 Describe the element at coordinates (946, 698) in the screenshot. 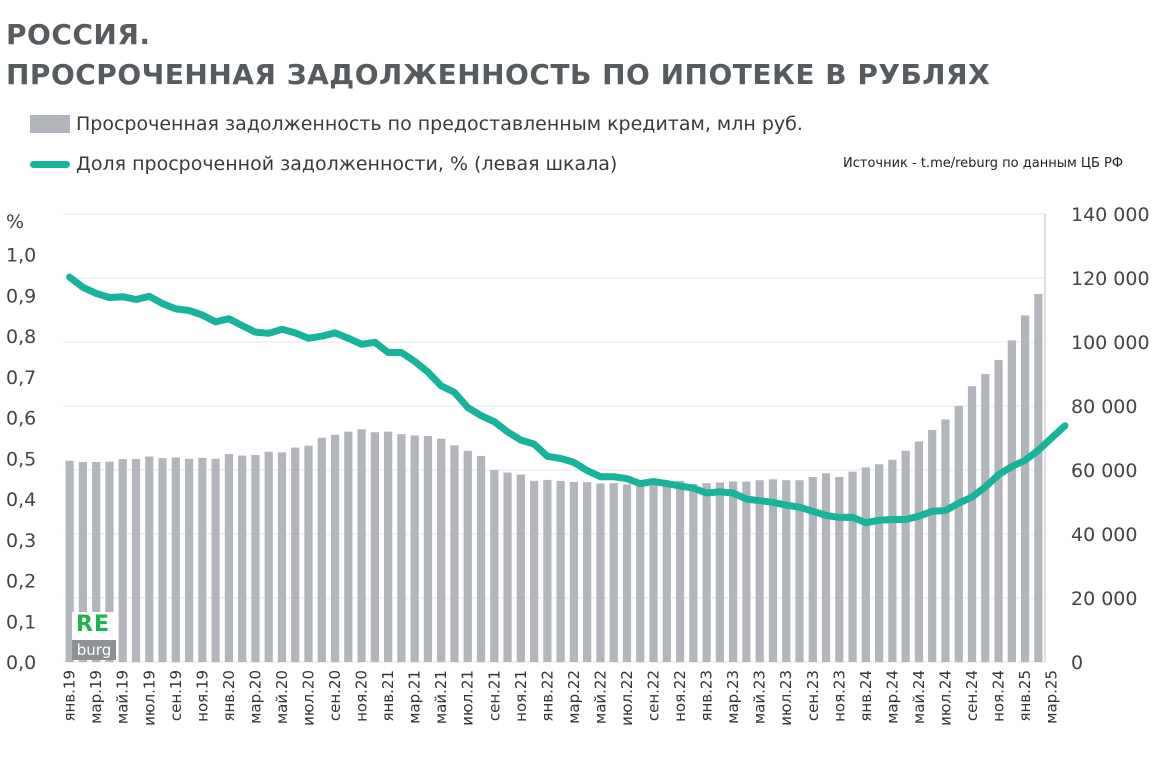

I see `x-tick-label: июл.24` at that location.